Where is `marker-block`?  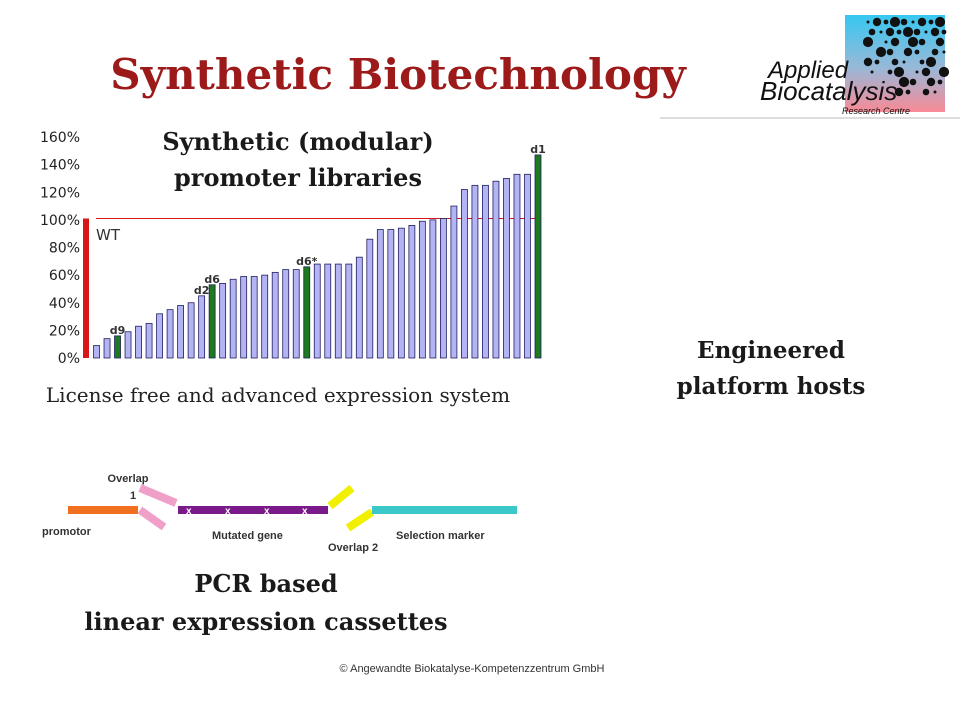 marker-block is located at coordinates (444, 510).